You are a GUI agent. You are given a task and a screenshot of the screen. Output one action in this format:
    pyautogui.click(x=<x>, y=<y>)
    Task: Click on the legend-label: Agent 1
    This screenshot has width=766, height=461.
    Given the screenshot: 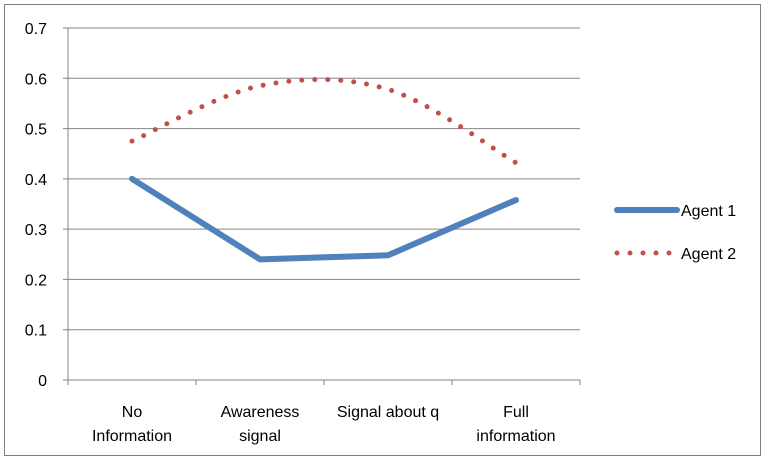 What is the action you would take?
    pyautogui.click(x=708, y=211)
    